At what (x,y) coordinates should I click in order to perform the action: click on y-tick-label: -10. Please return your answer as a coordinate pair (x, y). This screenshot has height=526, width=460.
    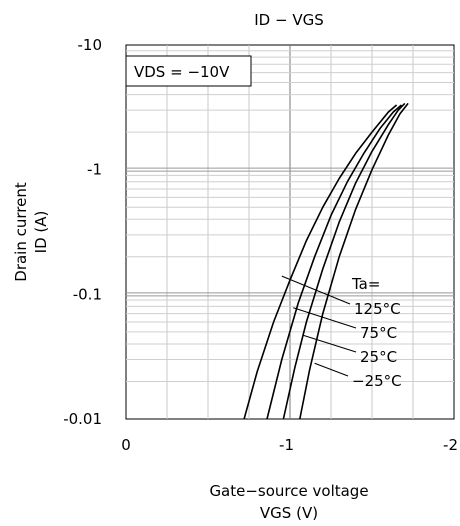
    Looking at the image, I should click on (90, 45).